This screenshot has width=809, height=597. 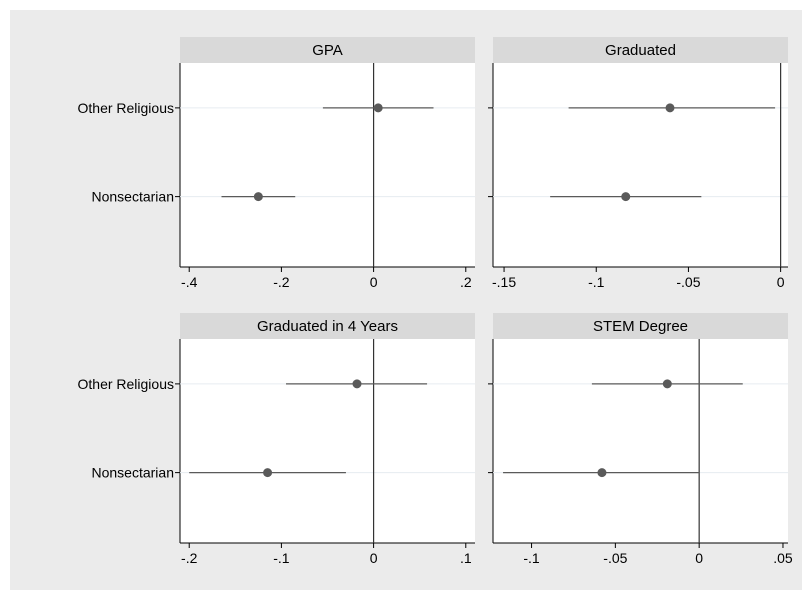 I want to click on x-tick-label: .05, so click(x=783, y=558).